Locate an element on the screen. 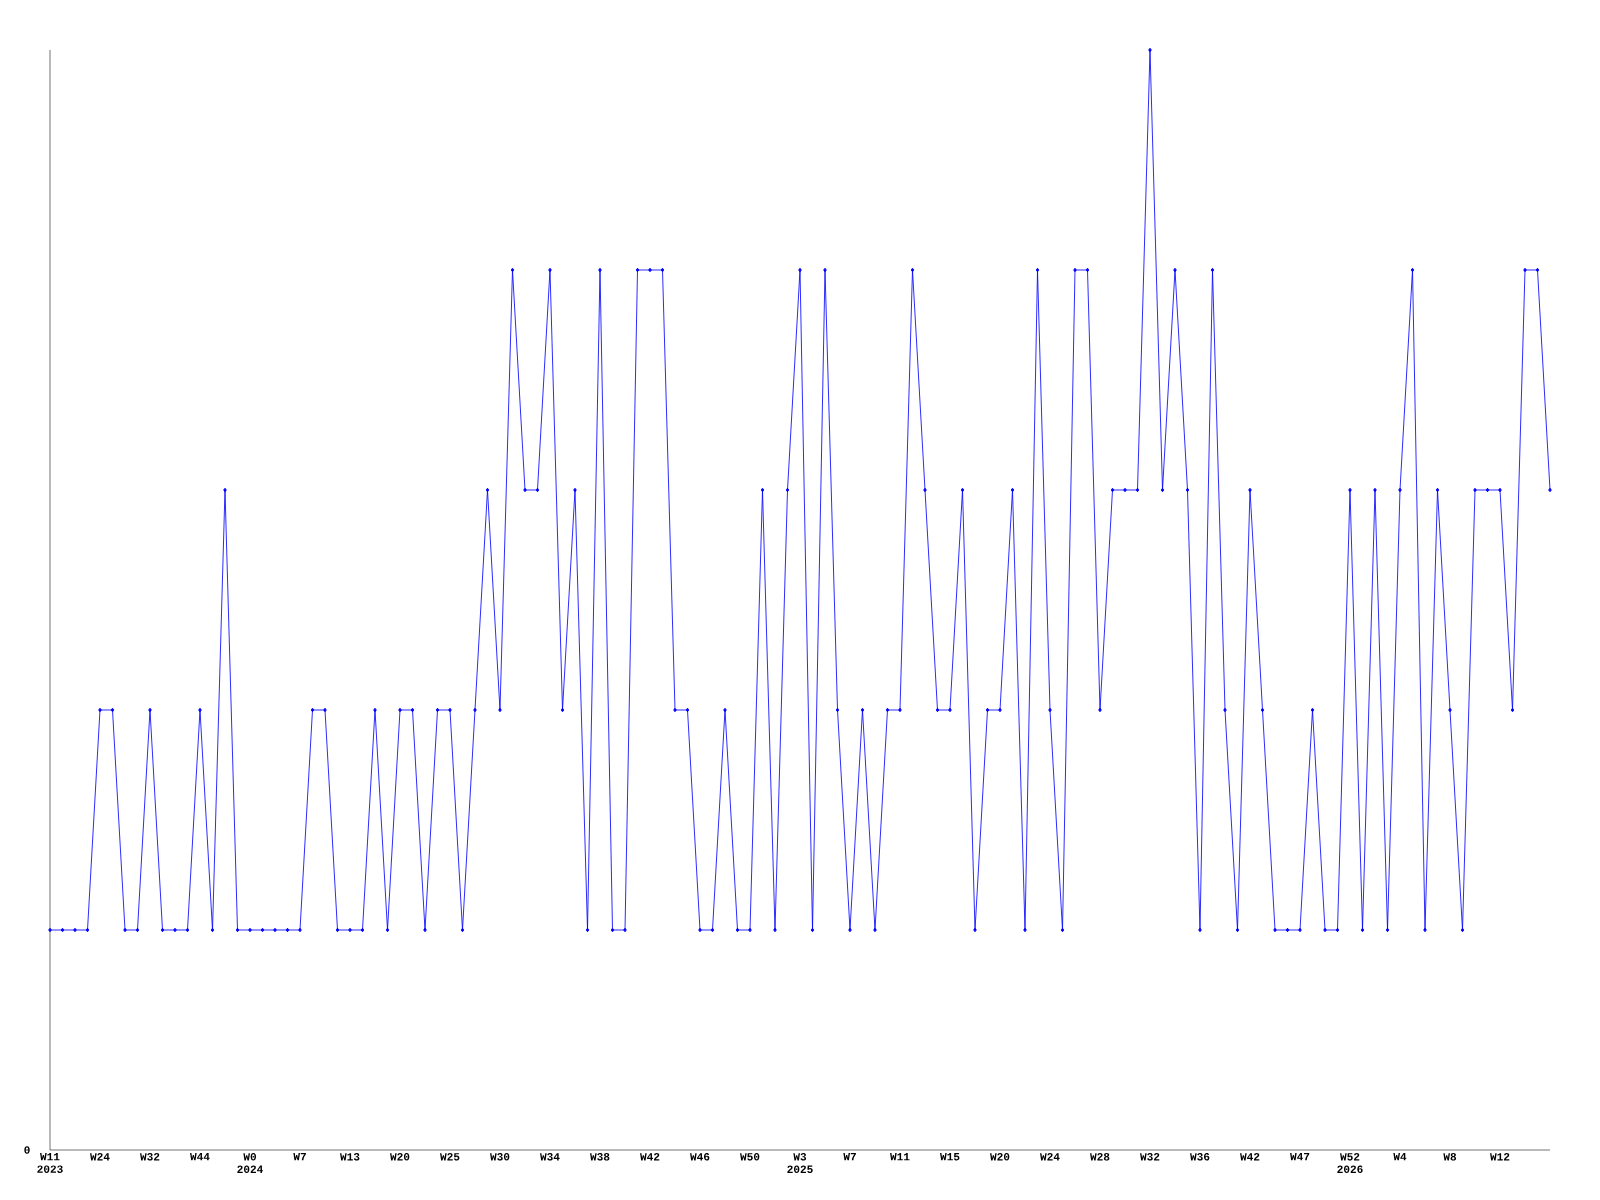  x-tick-label: W47 is located at coordinates (1300, 1157).